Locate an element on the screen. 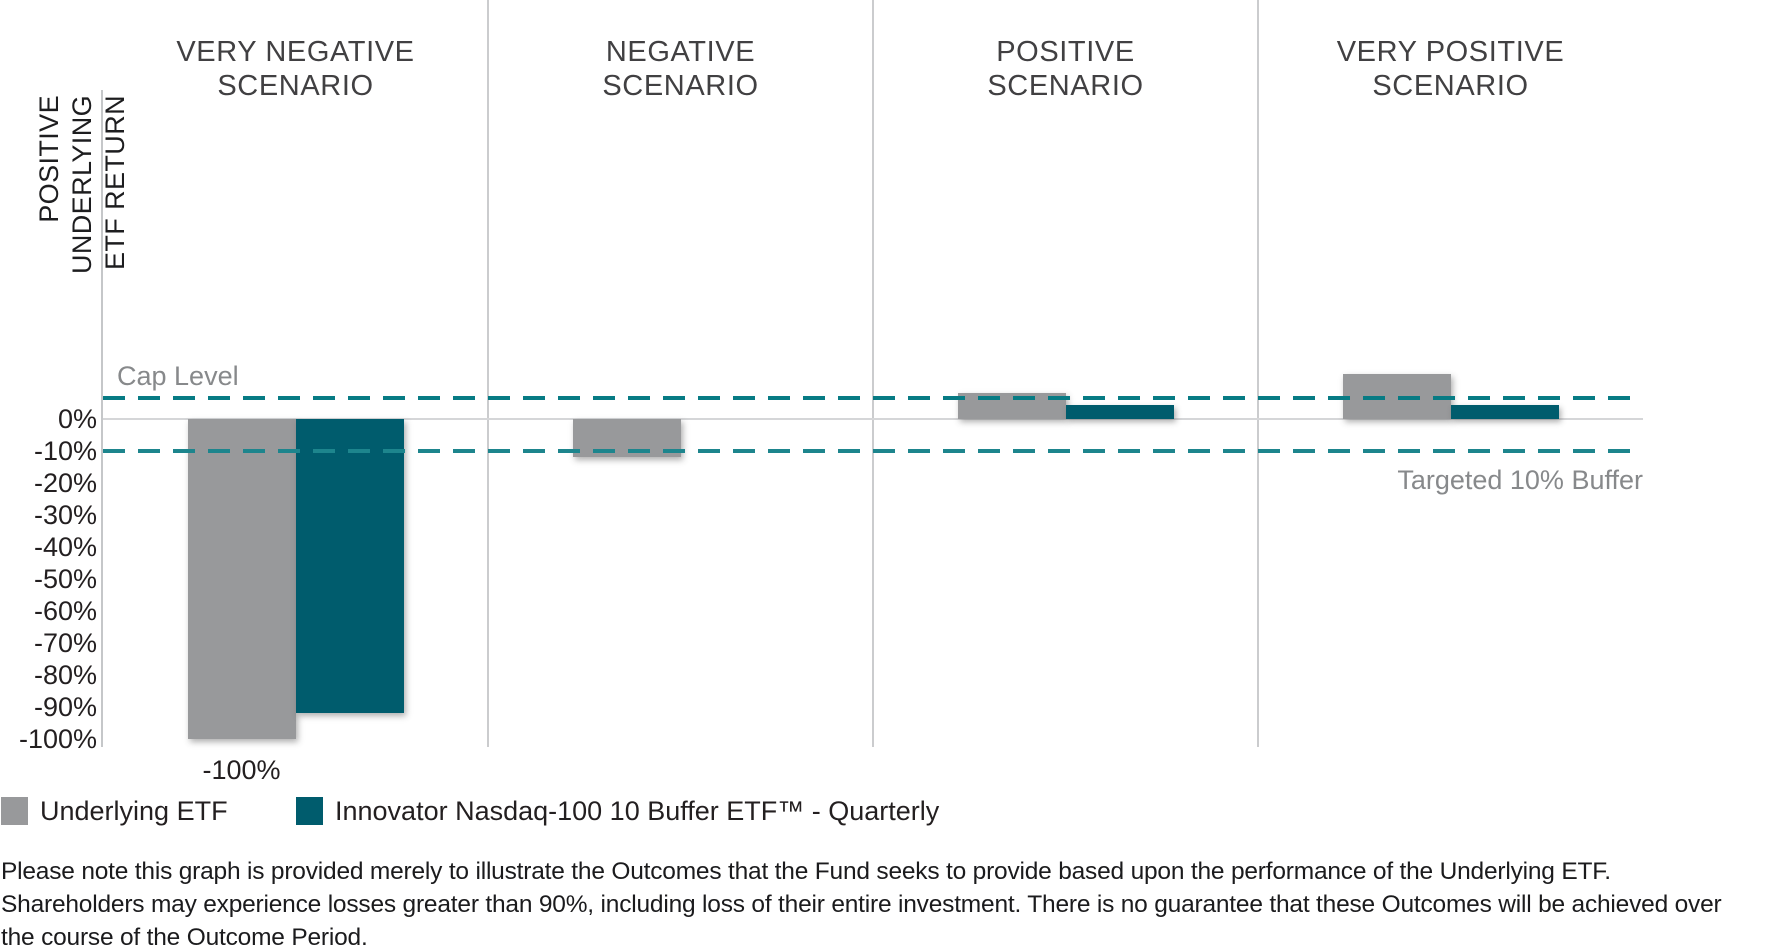  scenario-header-4: VERY POSITIVE SCENARIO is located at coordinates (1450, 69).